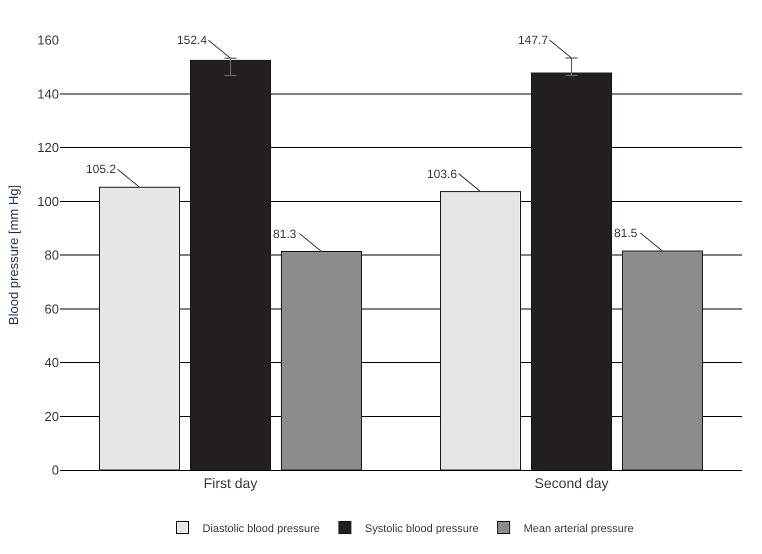 The height and width of the screenshot is (554, 762). What do you see at coordinates (579, 528) in the screenshot?
I see `legend-label: Mean arterial pressure` at bounding box center [579, 528].